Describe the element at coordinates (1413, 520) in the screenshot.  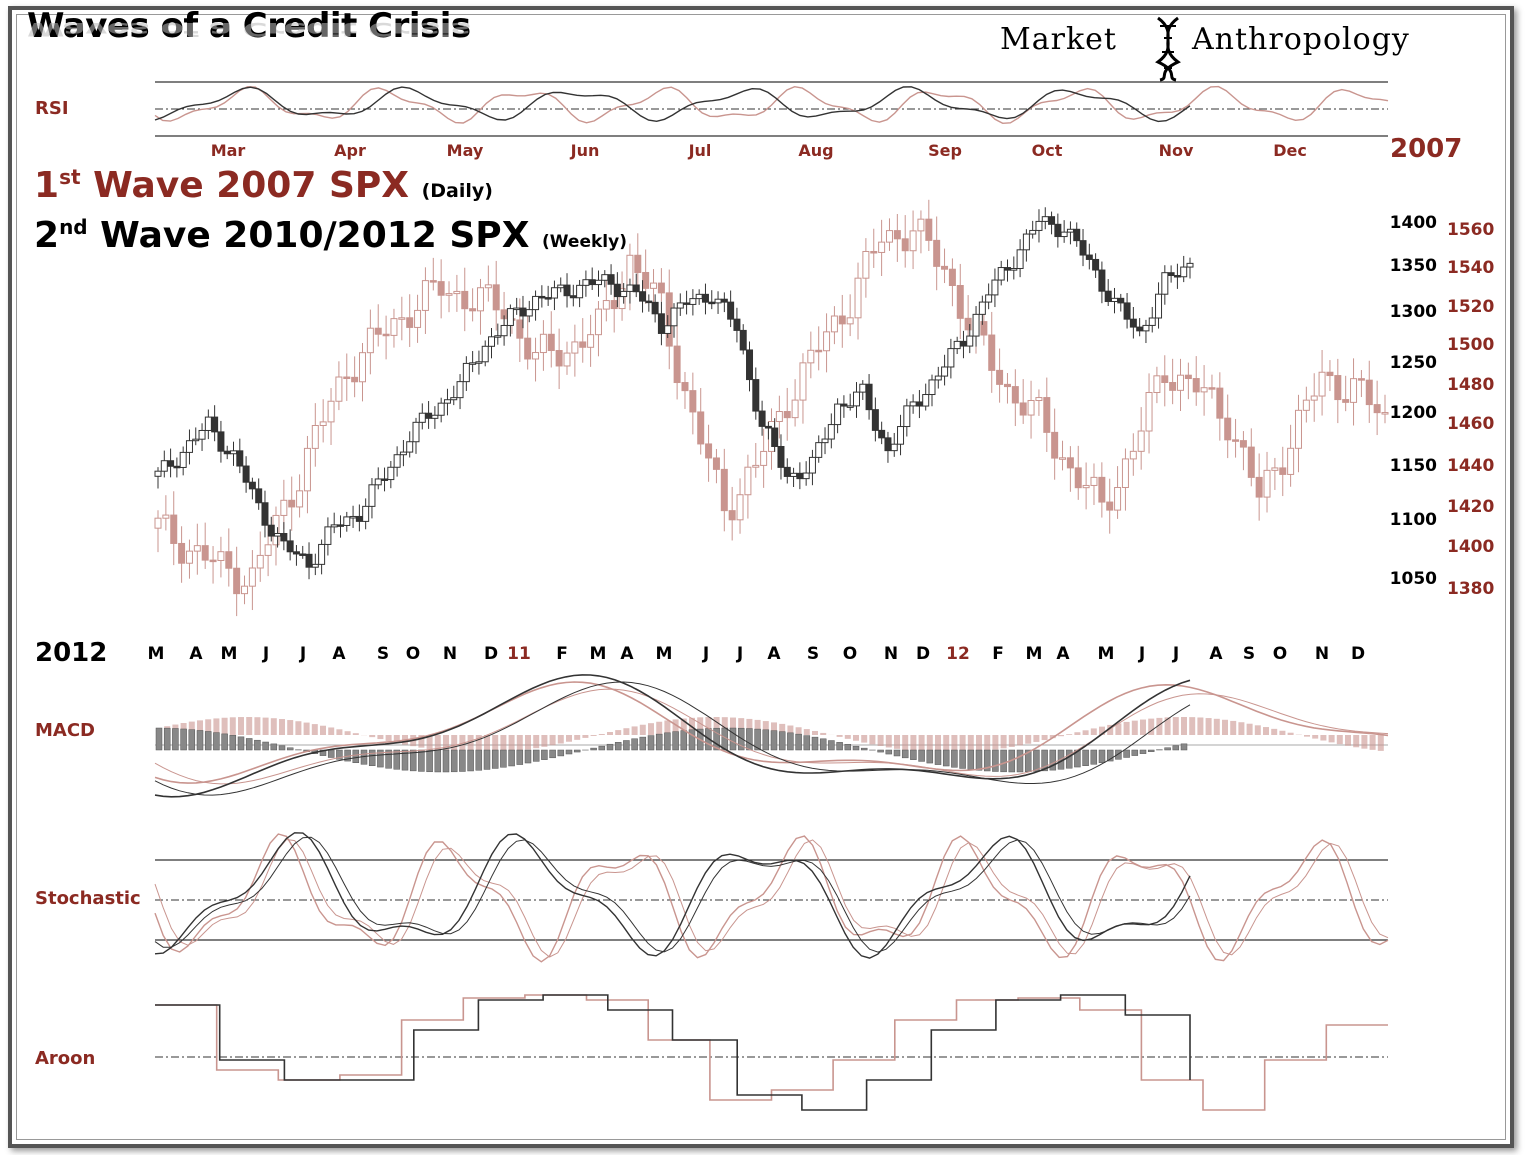
I see `left-axis-tick: 1100` at that location.